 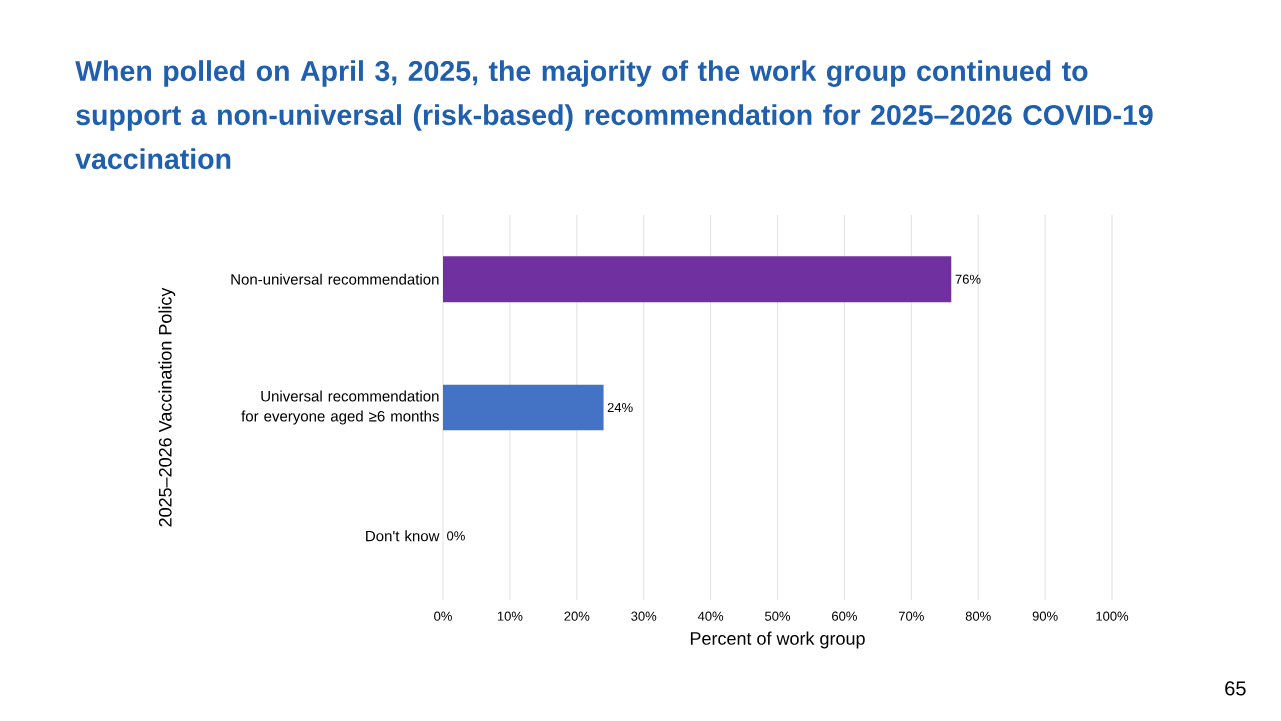 What do you see at coordinates (968, 279) in the screenshot?
I see `data-label: 76%` at bounding box center [968, 279].